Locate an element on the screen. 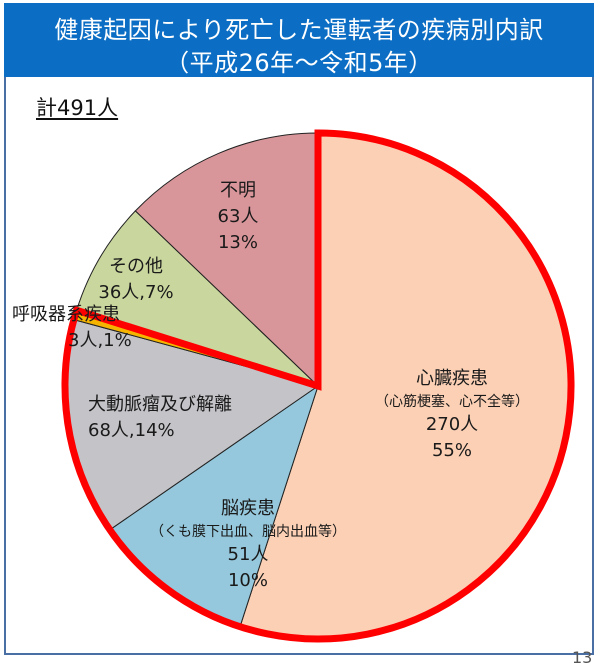 Image resolution: width=600 pixels, height=667 pixels. chart-subtitle-period: （平成26年～令和5年） is located at coordinates (299, 63).